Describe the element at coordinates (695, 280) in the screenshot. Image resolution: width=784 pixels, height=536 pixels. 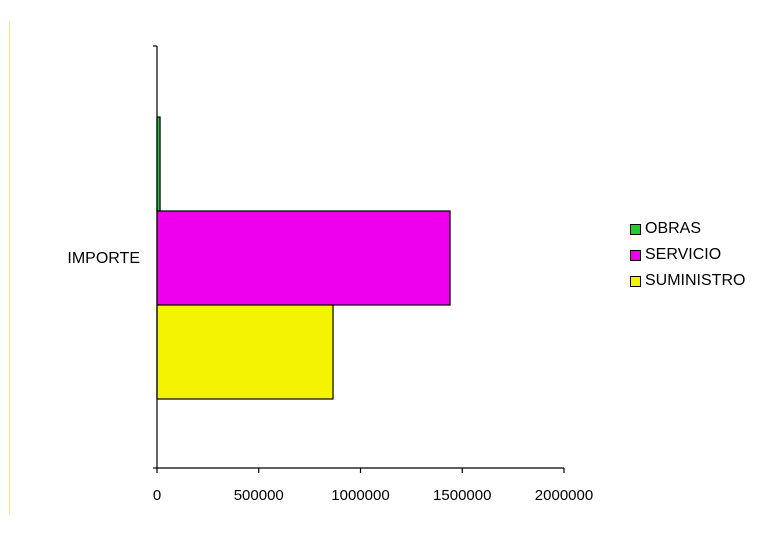
I see `legend-label: SUMINISTRO` at that location.